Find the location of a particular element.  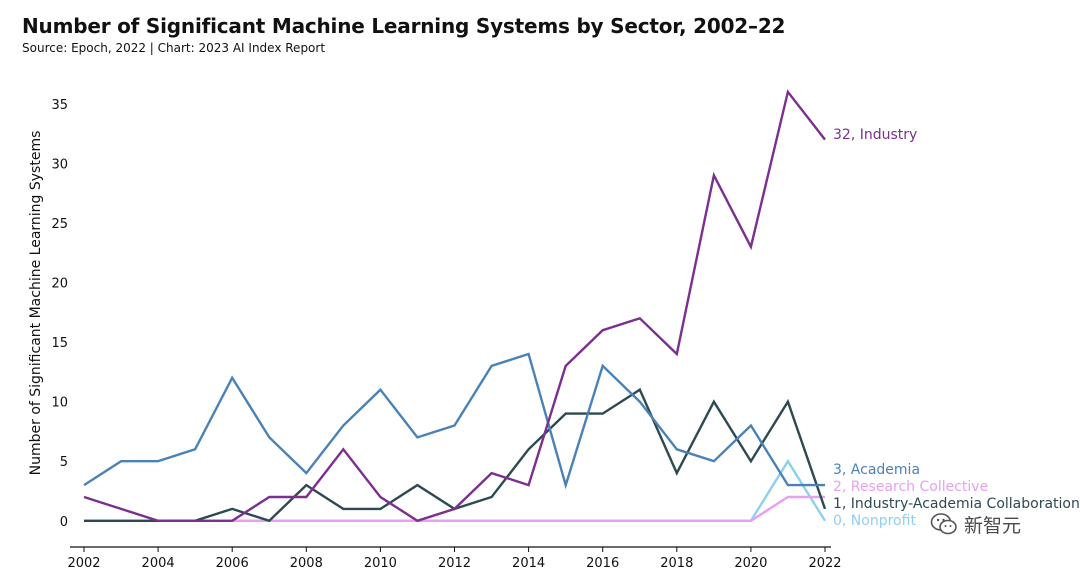

y-tick-label: 5 is located at coordinates (64, 462).